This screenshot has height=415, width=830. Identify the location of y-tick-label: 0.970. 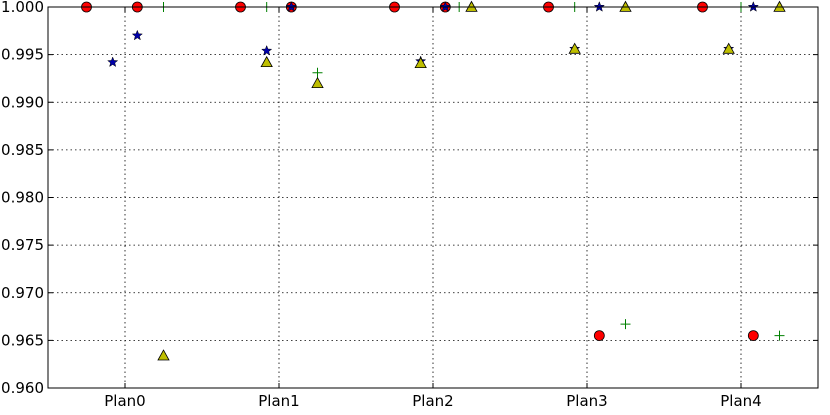
(22, 293).